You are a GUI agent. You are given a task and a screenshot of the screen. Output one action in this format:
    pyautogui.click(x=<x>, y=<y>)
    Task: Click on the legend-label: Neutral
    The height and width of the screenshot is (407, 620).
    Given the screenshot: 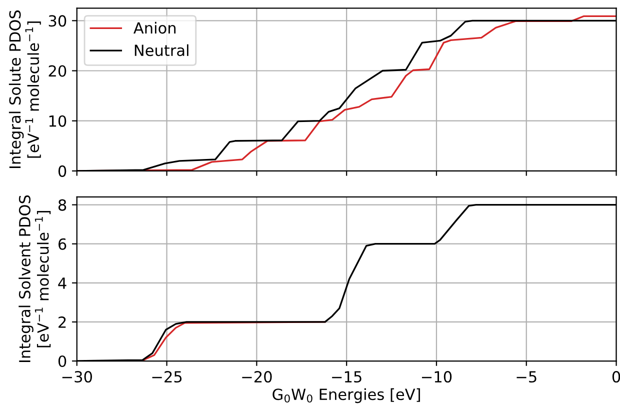 What is the action you would take?
    pyautogui.click(x=161, y=50)
    